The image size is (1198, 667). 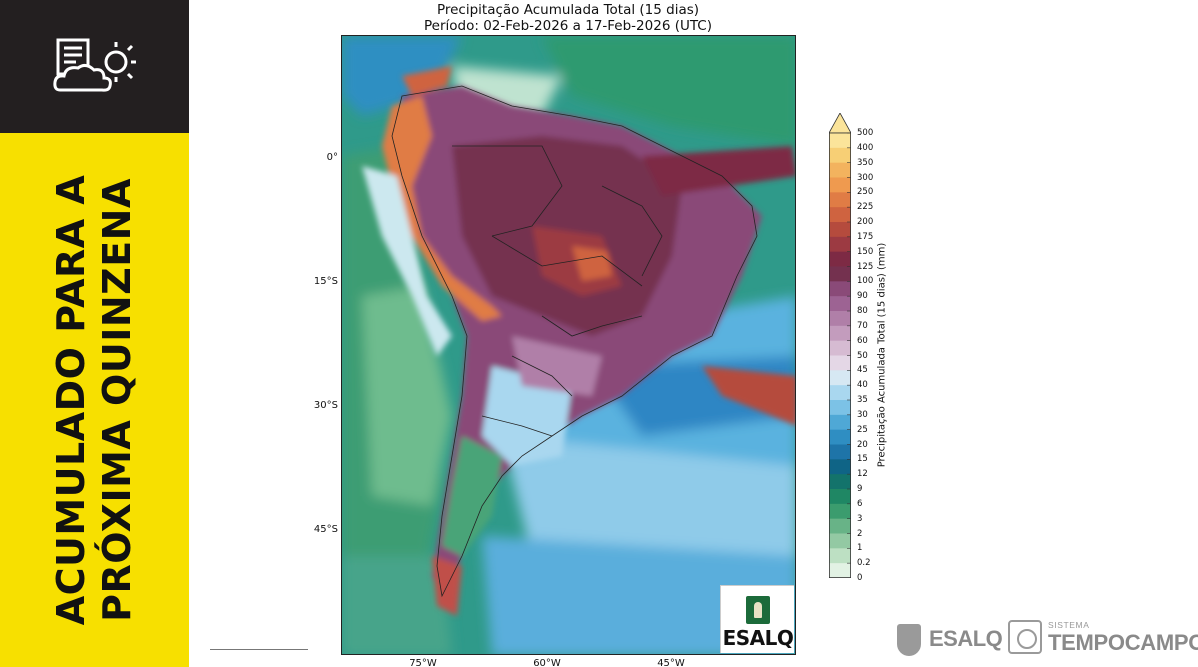 I want to click on colorbar-tick-label: 150, so click(x=865, y=251).